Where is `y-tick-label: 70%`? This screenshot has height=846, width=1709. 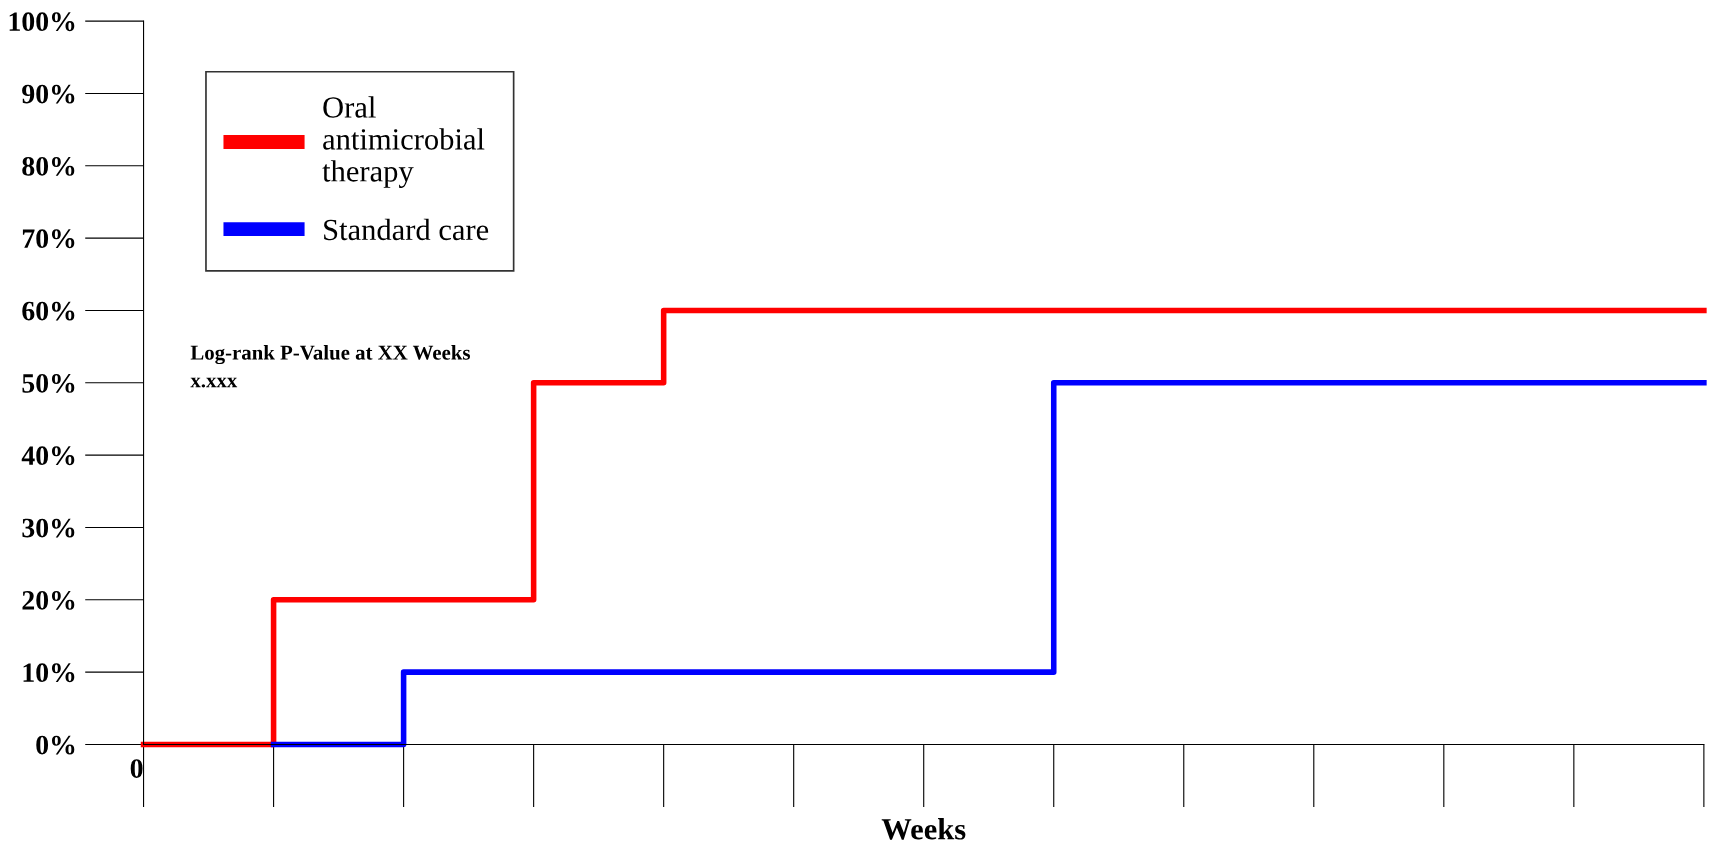
y-tick-label: 70% is located at coordinates (48, 239).